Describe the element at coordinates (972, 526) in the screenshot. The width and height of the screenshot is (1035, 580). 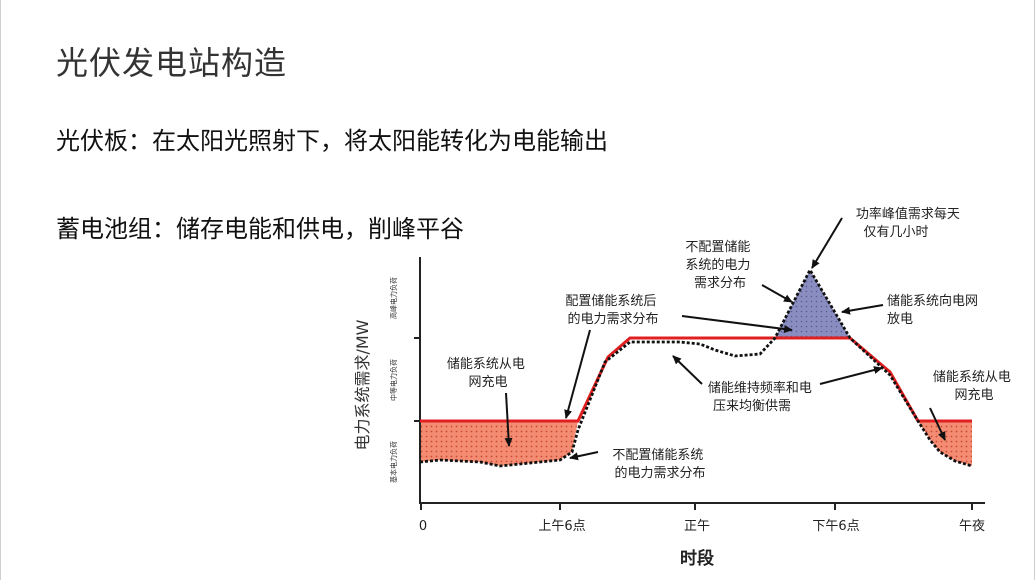
I see `x-tick-label-midnight: 午夜` at that location.